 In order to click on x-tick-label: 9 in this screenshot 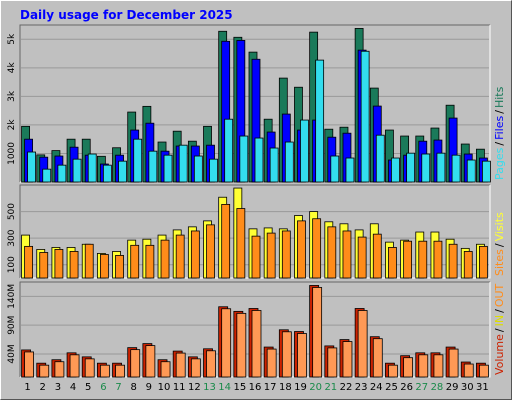, I will do `click(149, 387)`.